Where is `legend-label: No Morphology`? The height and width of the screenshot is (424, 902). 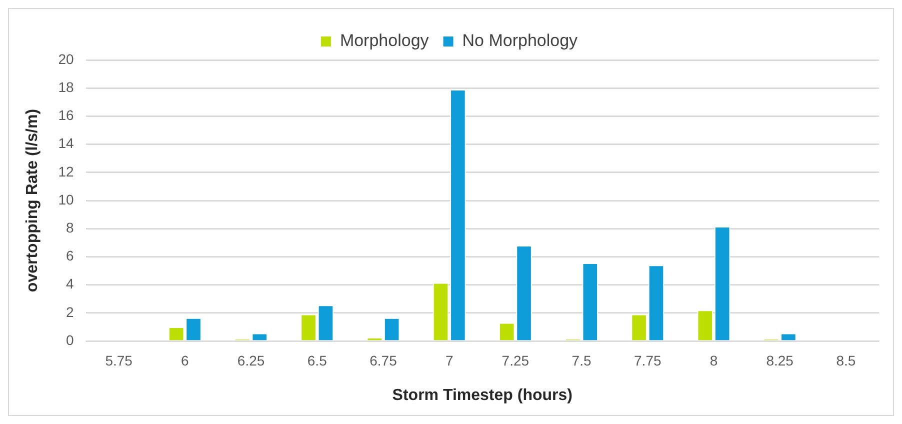 legend-label: No Morphology is located at coordinates (520, 40).